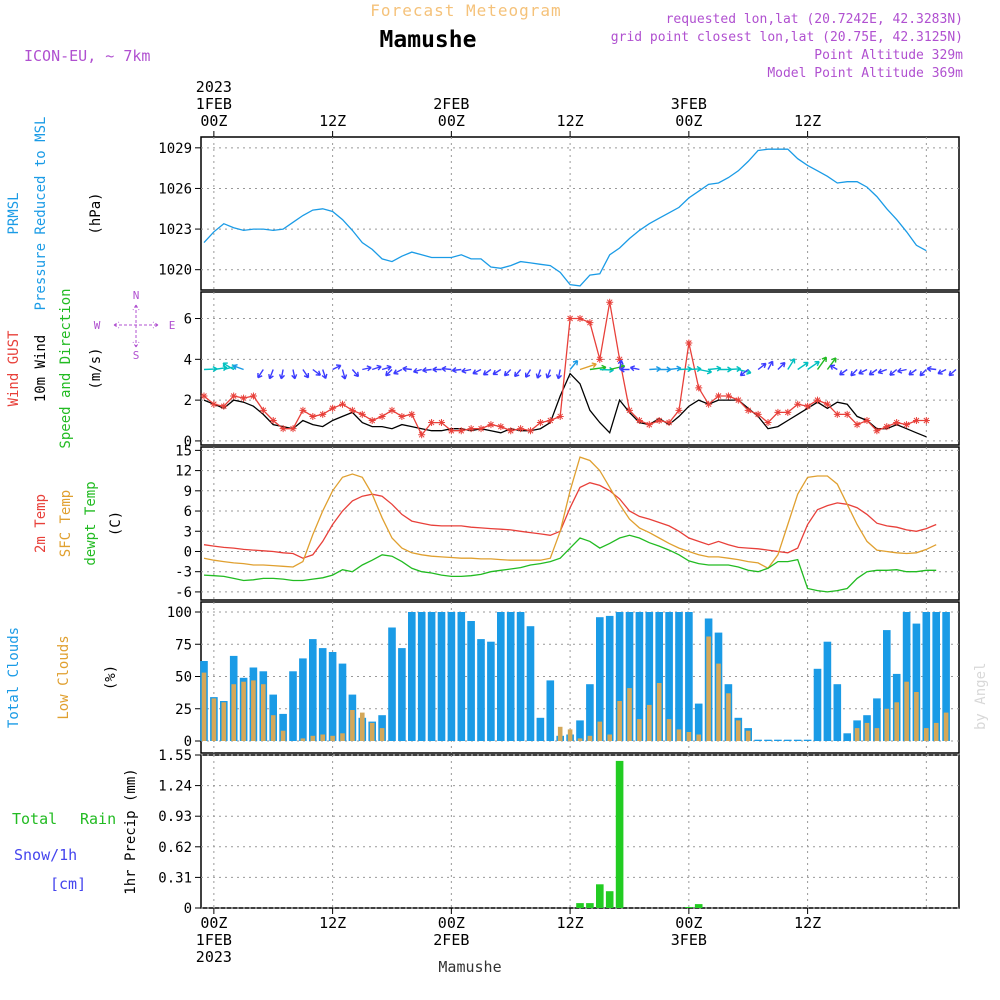 This screenshot has height=1000, width=1000. I want to click on temp-2m-line, so click(570, 520).